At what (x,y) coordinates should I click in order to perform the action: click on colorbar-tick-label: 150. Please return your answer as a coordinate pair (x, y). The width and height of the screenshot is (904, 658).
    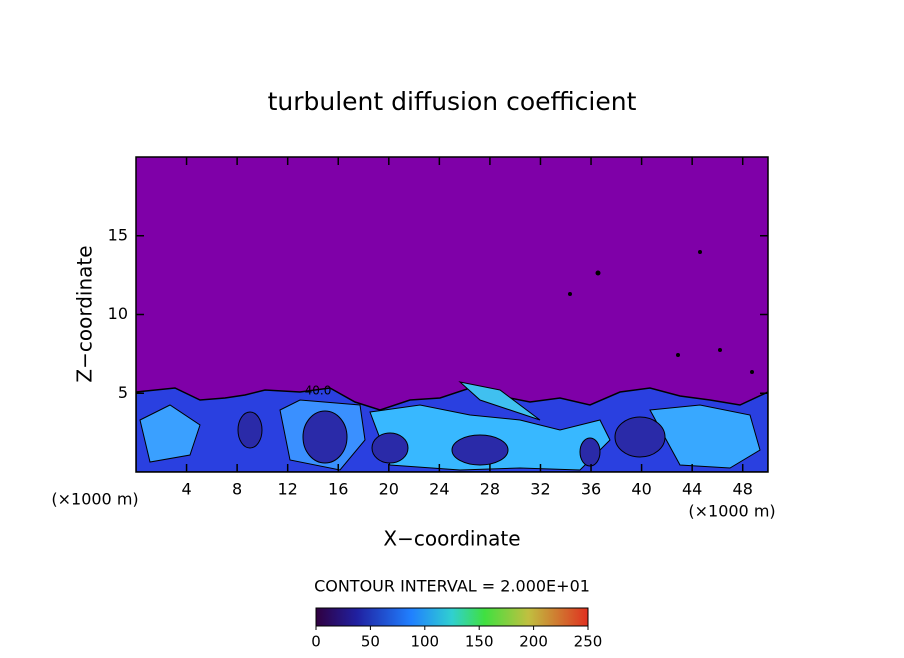
    Looking at the image, I should click on (479, 642).